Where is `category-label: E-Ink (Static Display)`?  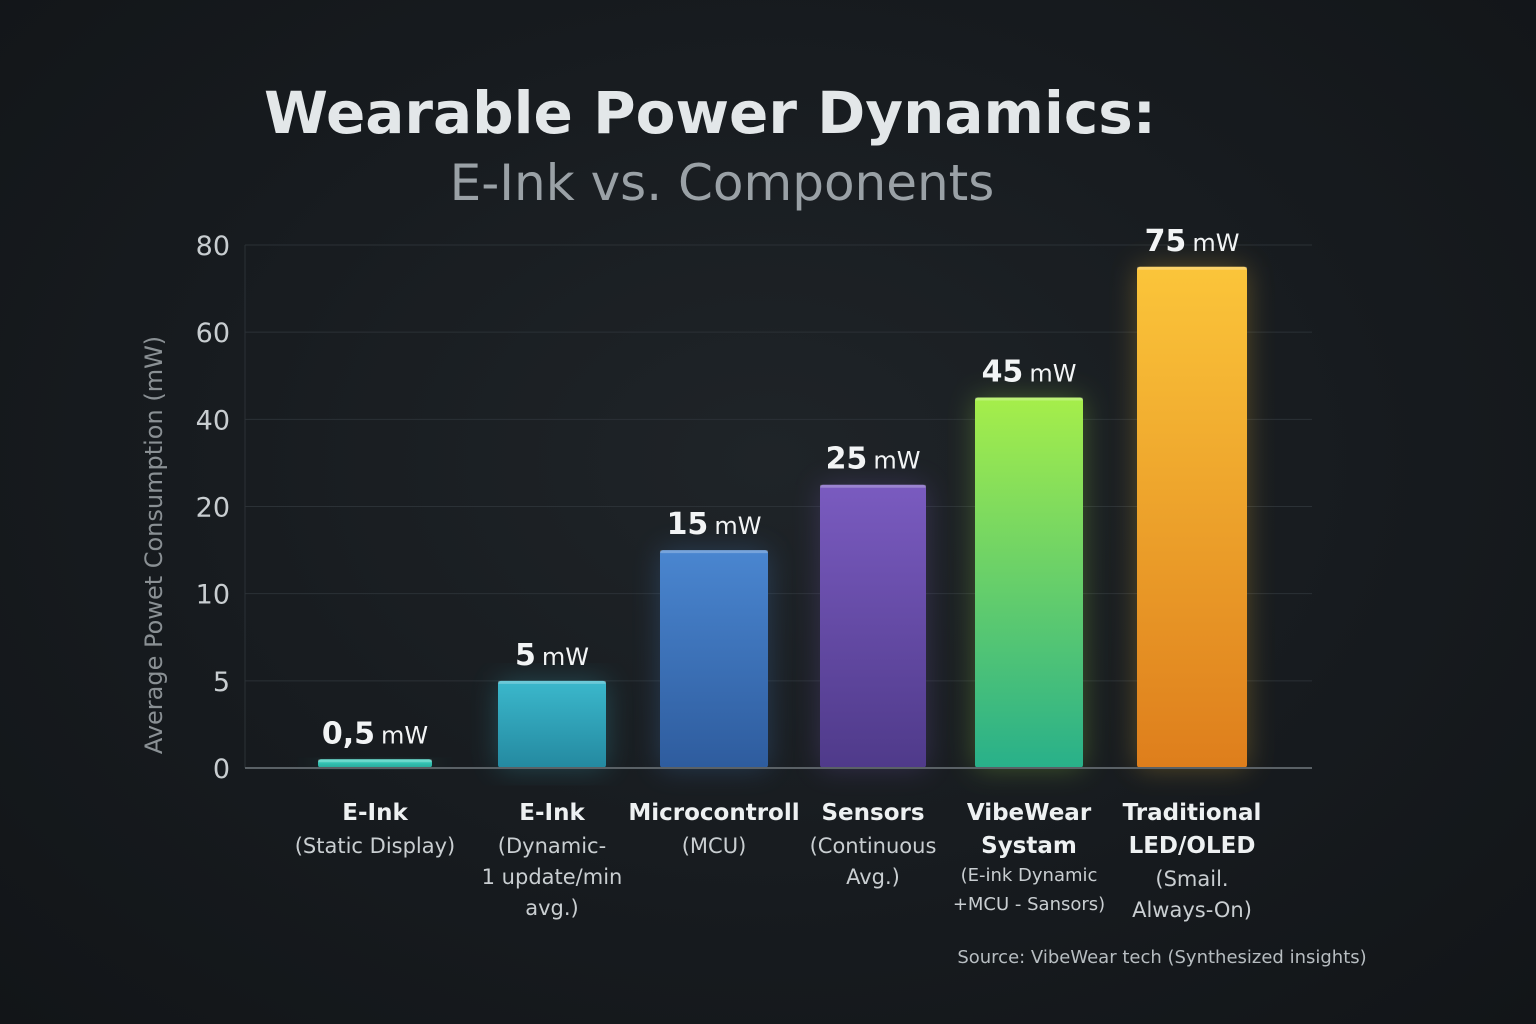 category-label: E-Ink (Static Display) is located at coordinates (375, 829).